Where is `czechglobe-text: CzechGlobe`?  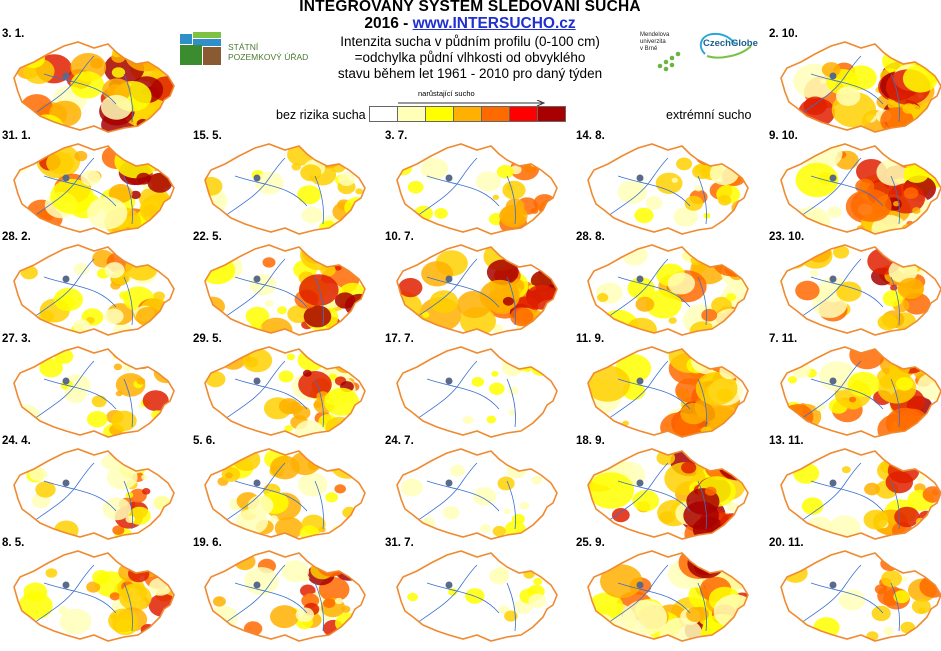
czechglobe-text: CzechGlobe is located at coordinates (730, 43).